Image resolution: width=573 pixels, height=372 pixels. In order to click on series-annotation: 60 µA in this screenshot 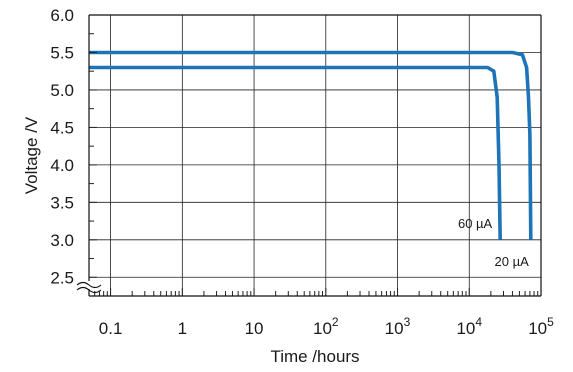, I will do `click(475, 223)`.